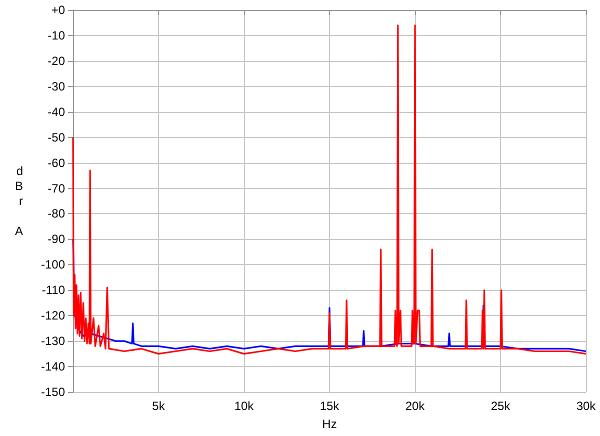  I want to click on y-tick-label: -110, so click(54, 290).